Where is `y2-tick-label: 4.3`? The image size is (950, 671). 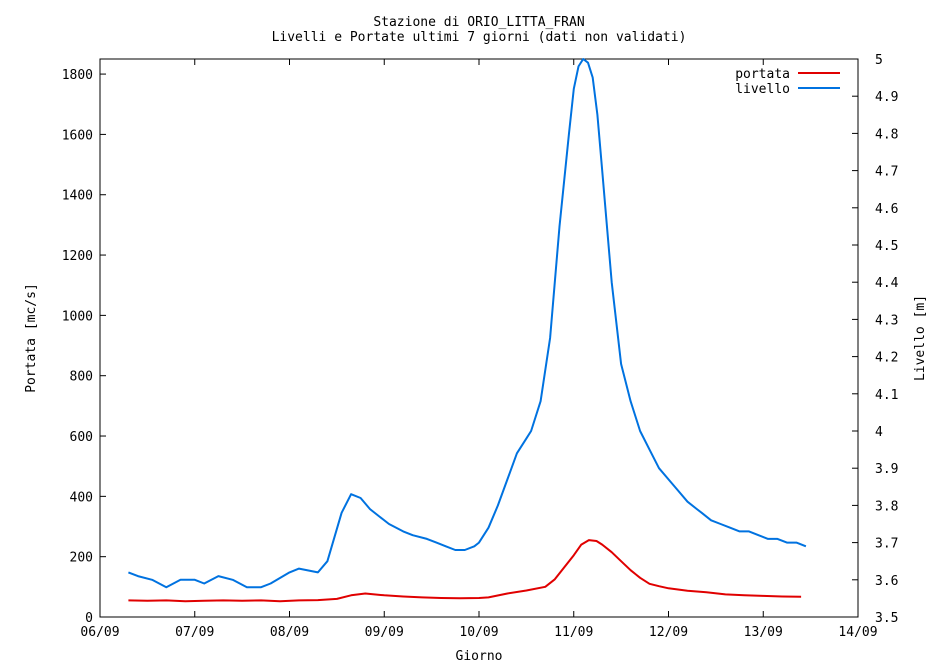 y2-tick-label: 4.3 is located at coordinates (886, 320).